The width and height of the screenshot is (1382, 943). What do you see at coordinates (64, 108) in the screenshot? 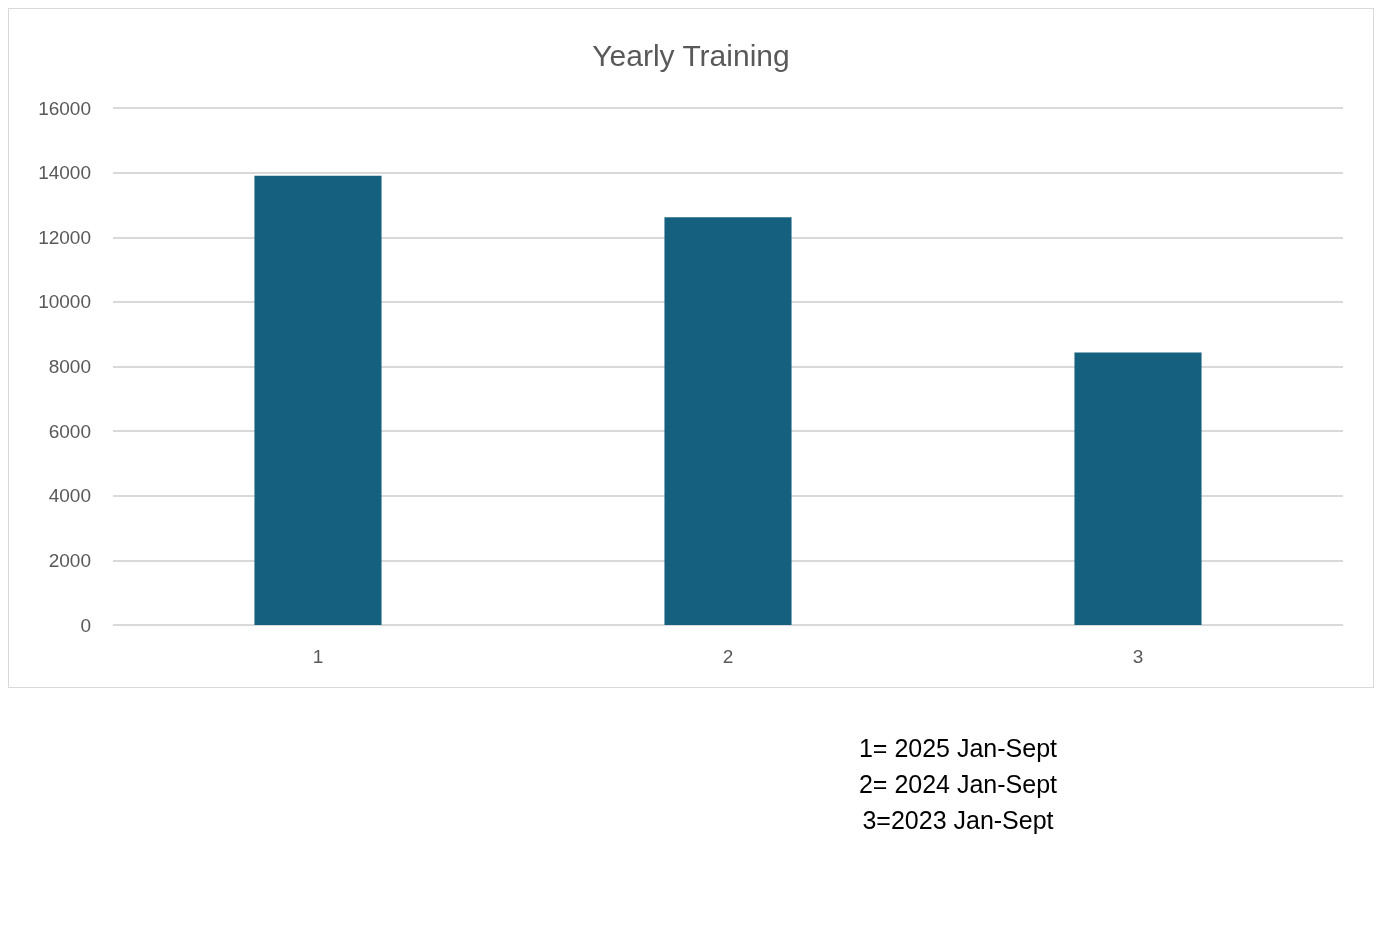
I see `y-tick-label: 16000` at bounding box center [64, 108].